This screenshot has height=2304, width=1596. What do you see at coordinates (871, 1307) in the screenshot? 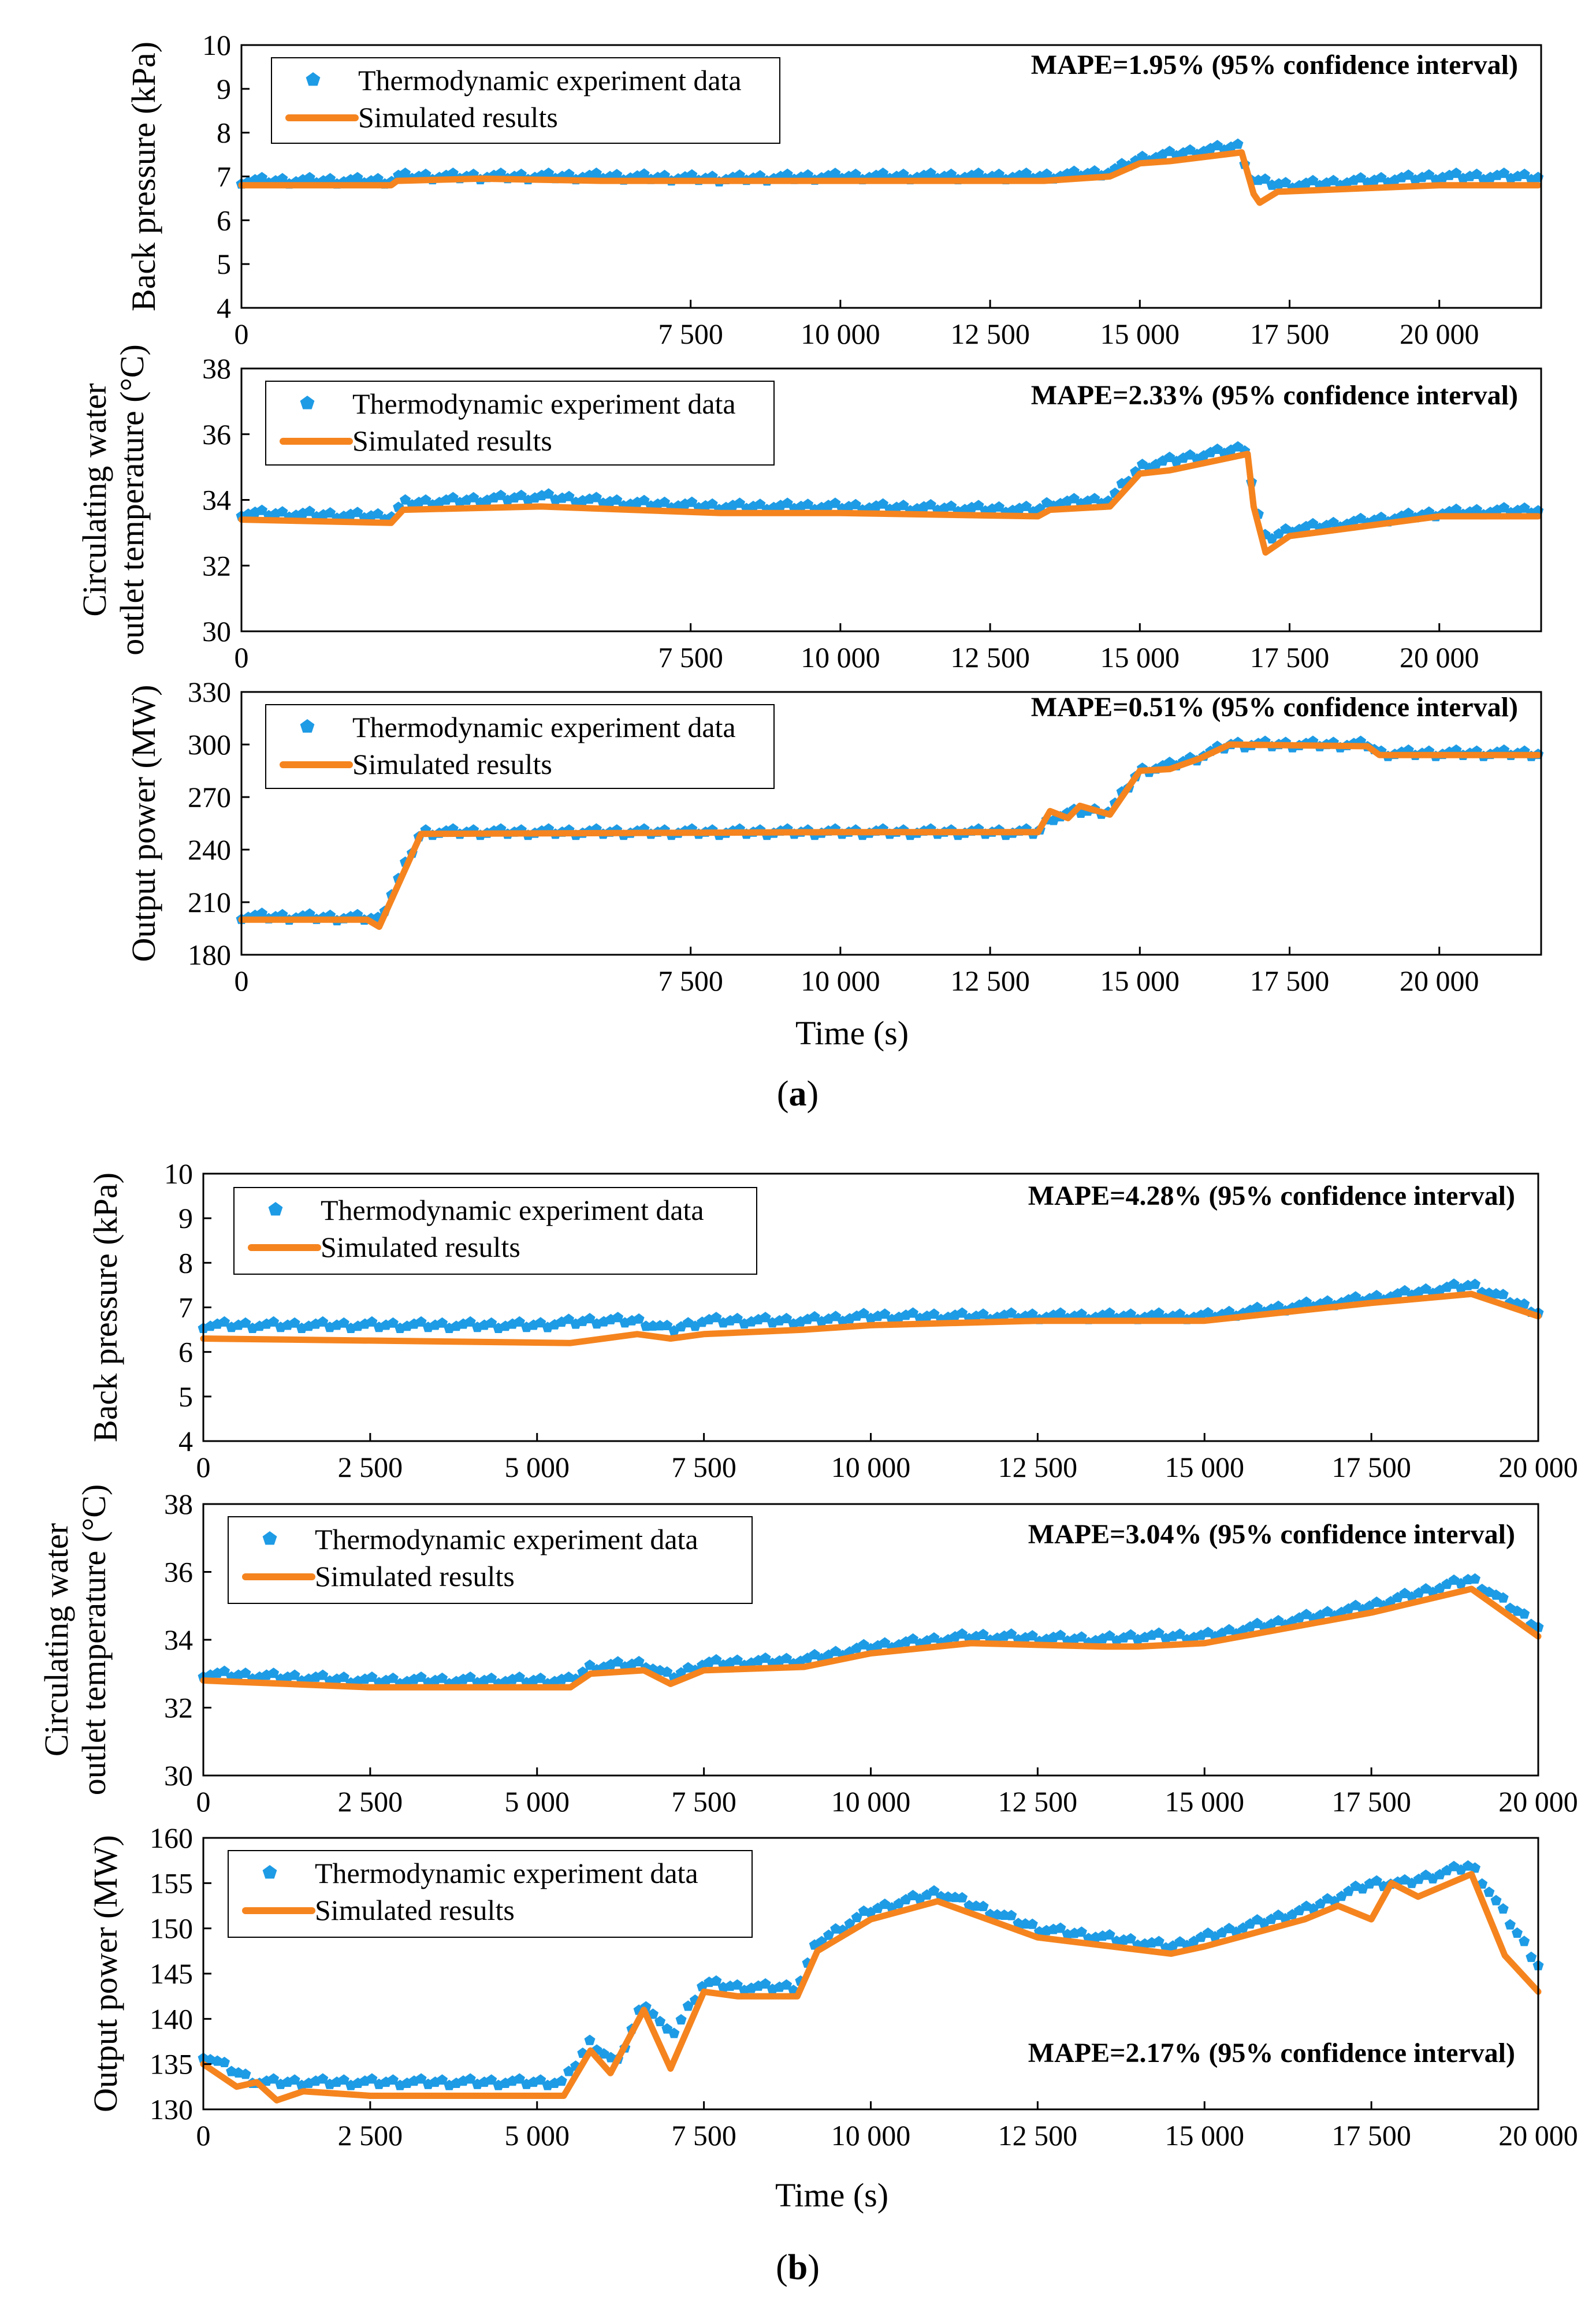
I see `experiment-markers` at bounding box center [871, 1307].